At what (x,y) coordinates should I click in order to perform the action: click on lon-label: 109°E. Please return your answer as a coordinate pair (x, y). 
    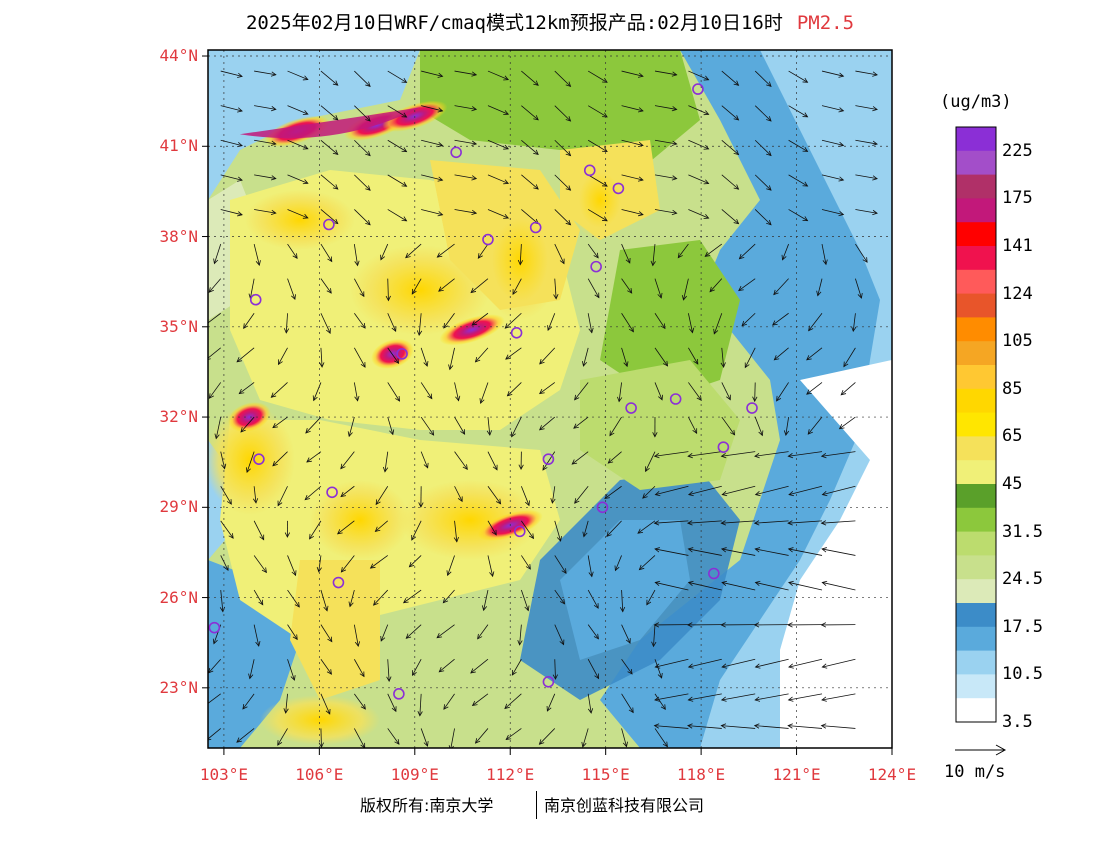
    Looking at the image, I should click on (414, 774).